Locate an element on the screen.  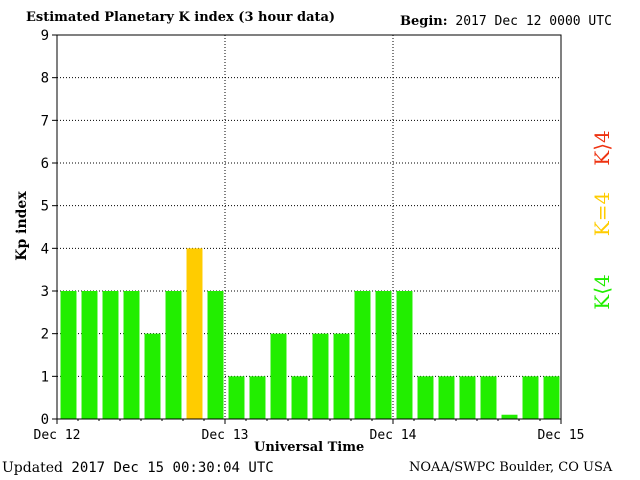
legend-equal-4: K=4 is located at coordinates (602, 214).